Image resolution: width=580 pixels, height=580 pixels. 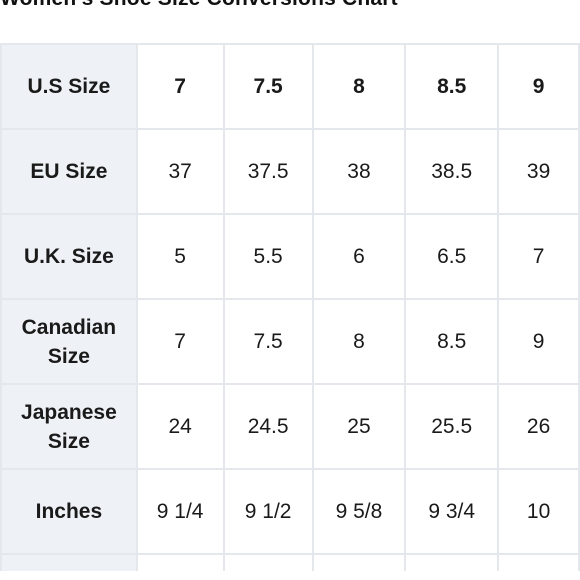 I want to click on row-header: EU Size, so click(x=69, y=171).